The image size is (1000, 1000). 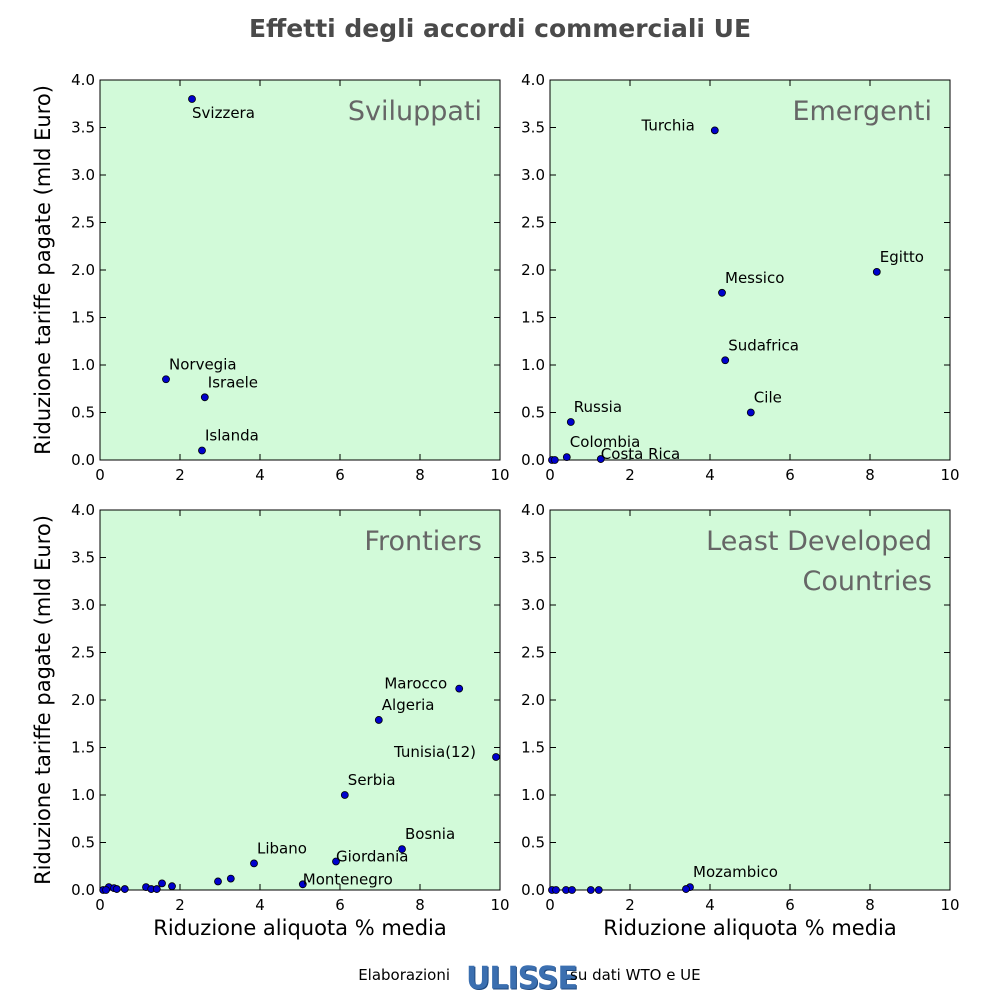 I want to click on point-label: Turchia, so click(x=667, y=125).